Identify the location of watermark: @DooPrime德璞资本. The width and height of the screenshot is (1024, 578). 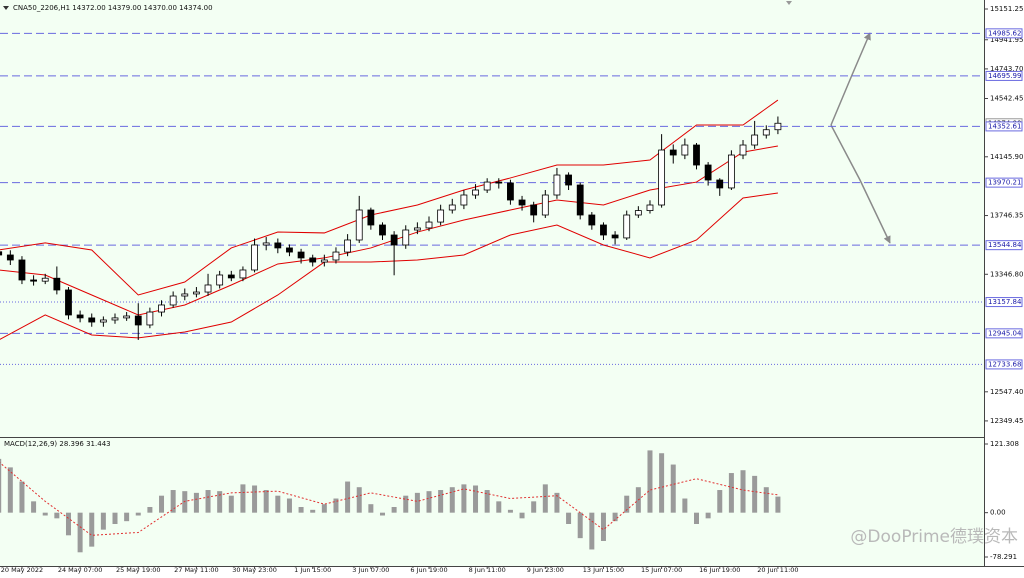
(934, 537).